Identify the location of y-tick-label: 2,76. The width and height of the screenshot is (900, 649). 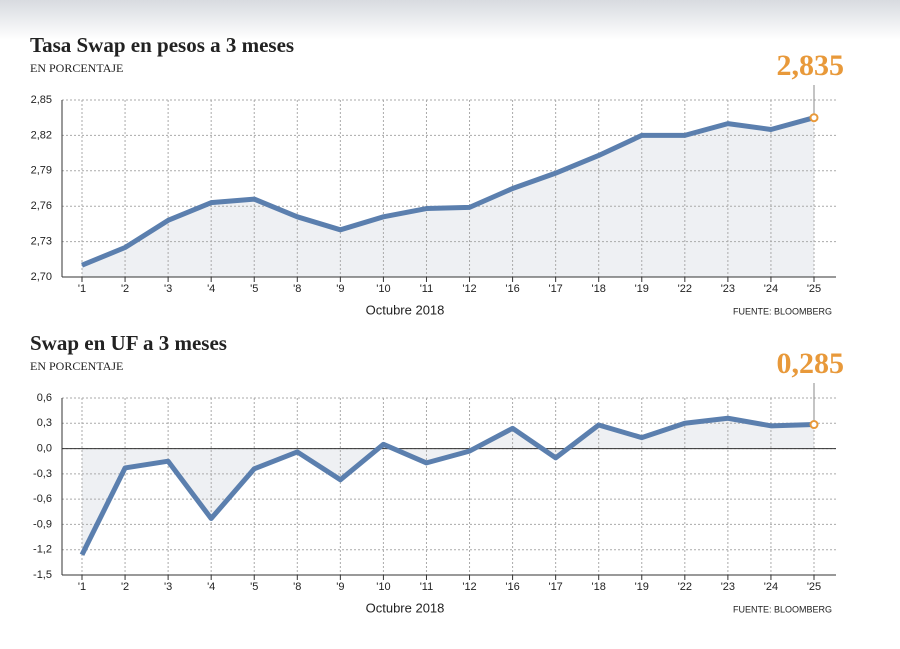
(41, 206).